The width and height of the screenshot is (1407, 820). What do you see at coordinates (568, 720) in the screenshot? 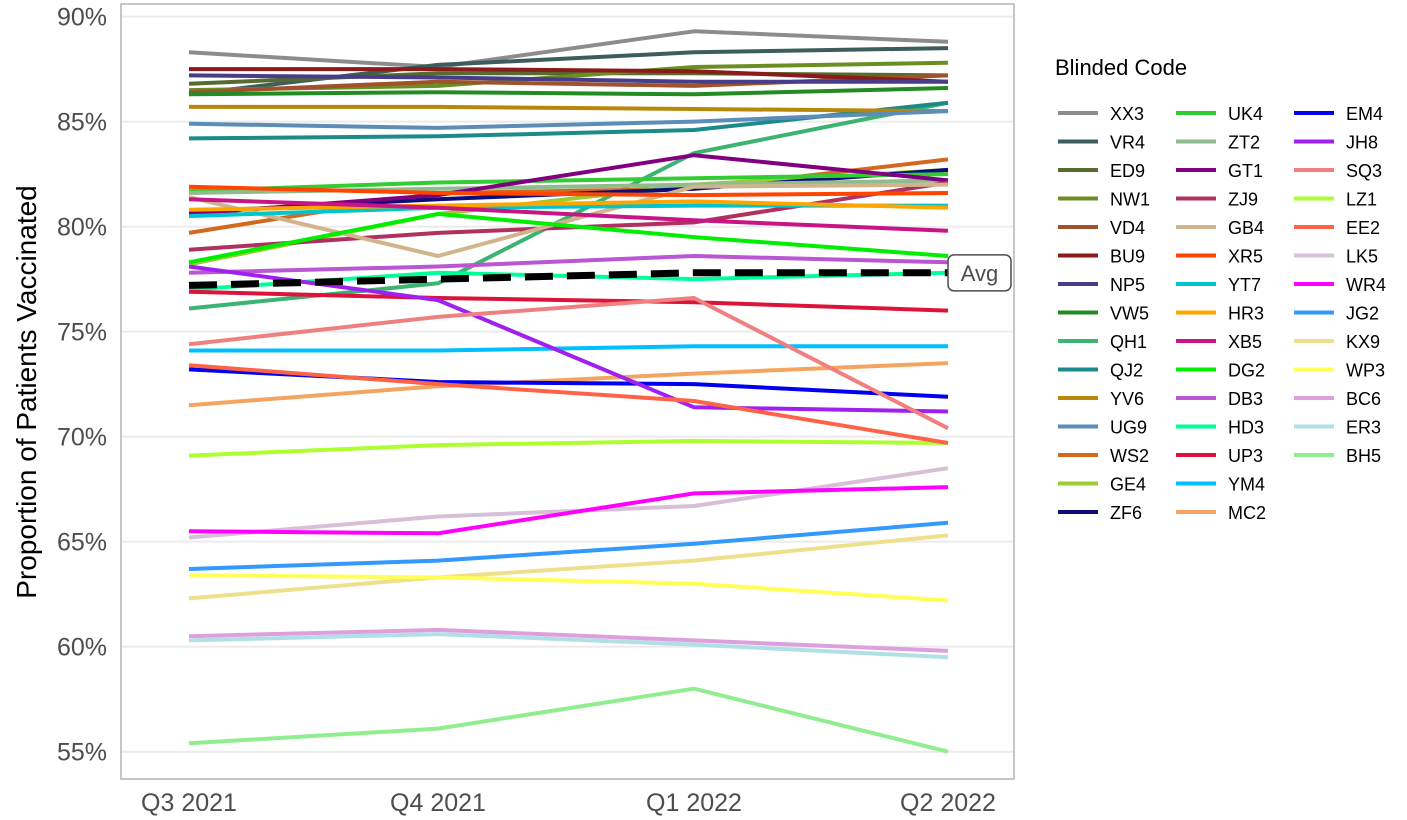
I see `series-line-bh5` at bounding box center [568, 720].